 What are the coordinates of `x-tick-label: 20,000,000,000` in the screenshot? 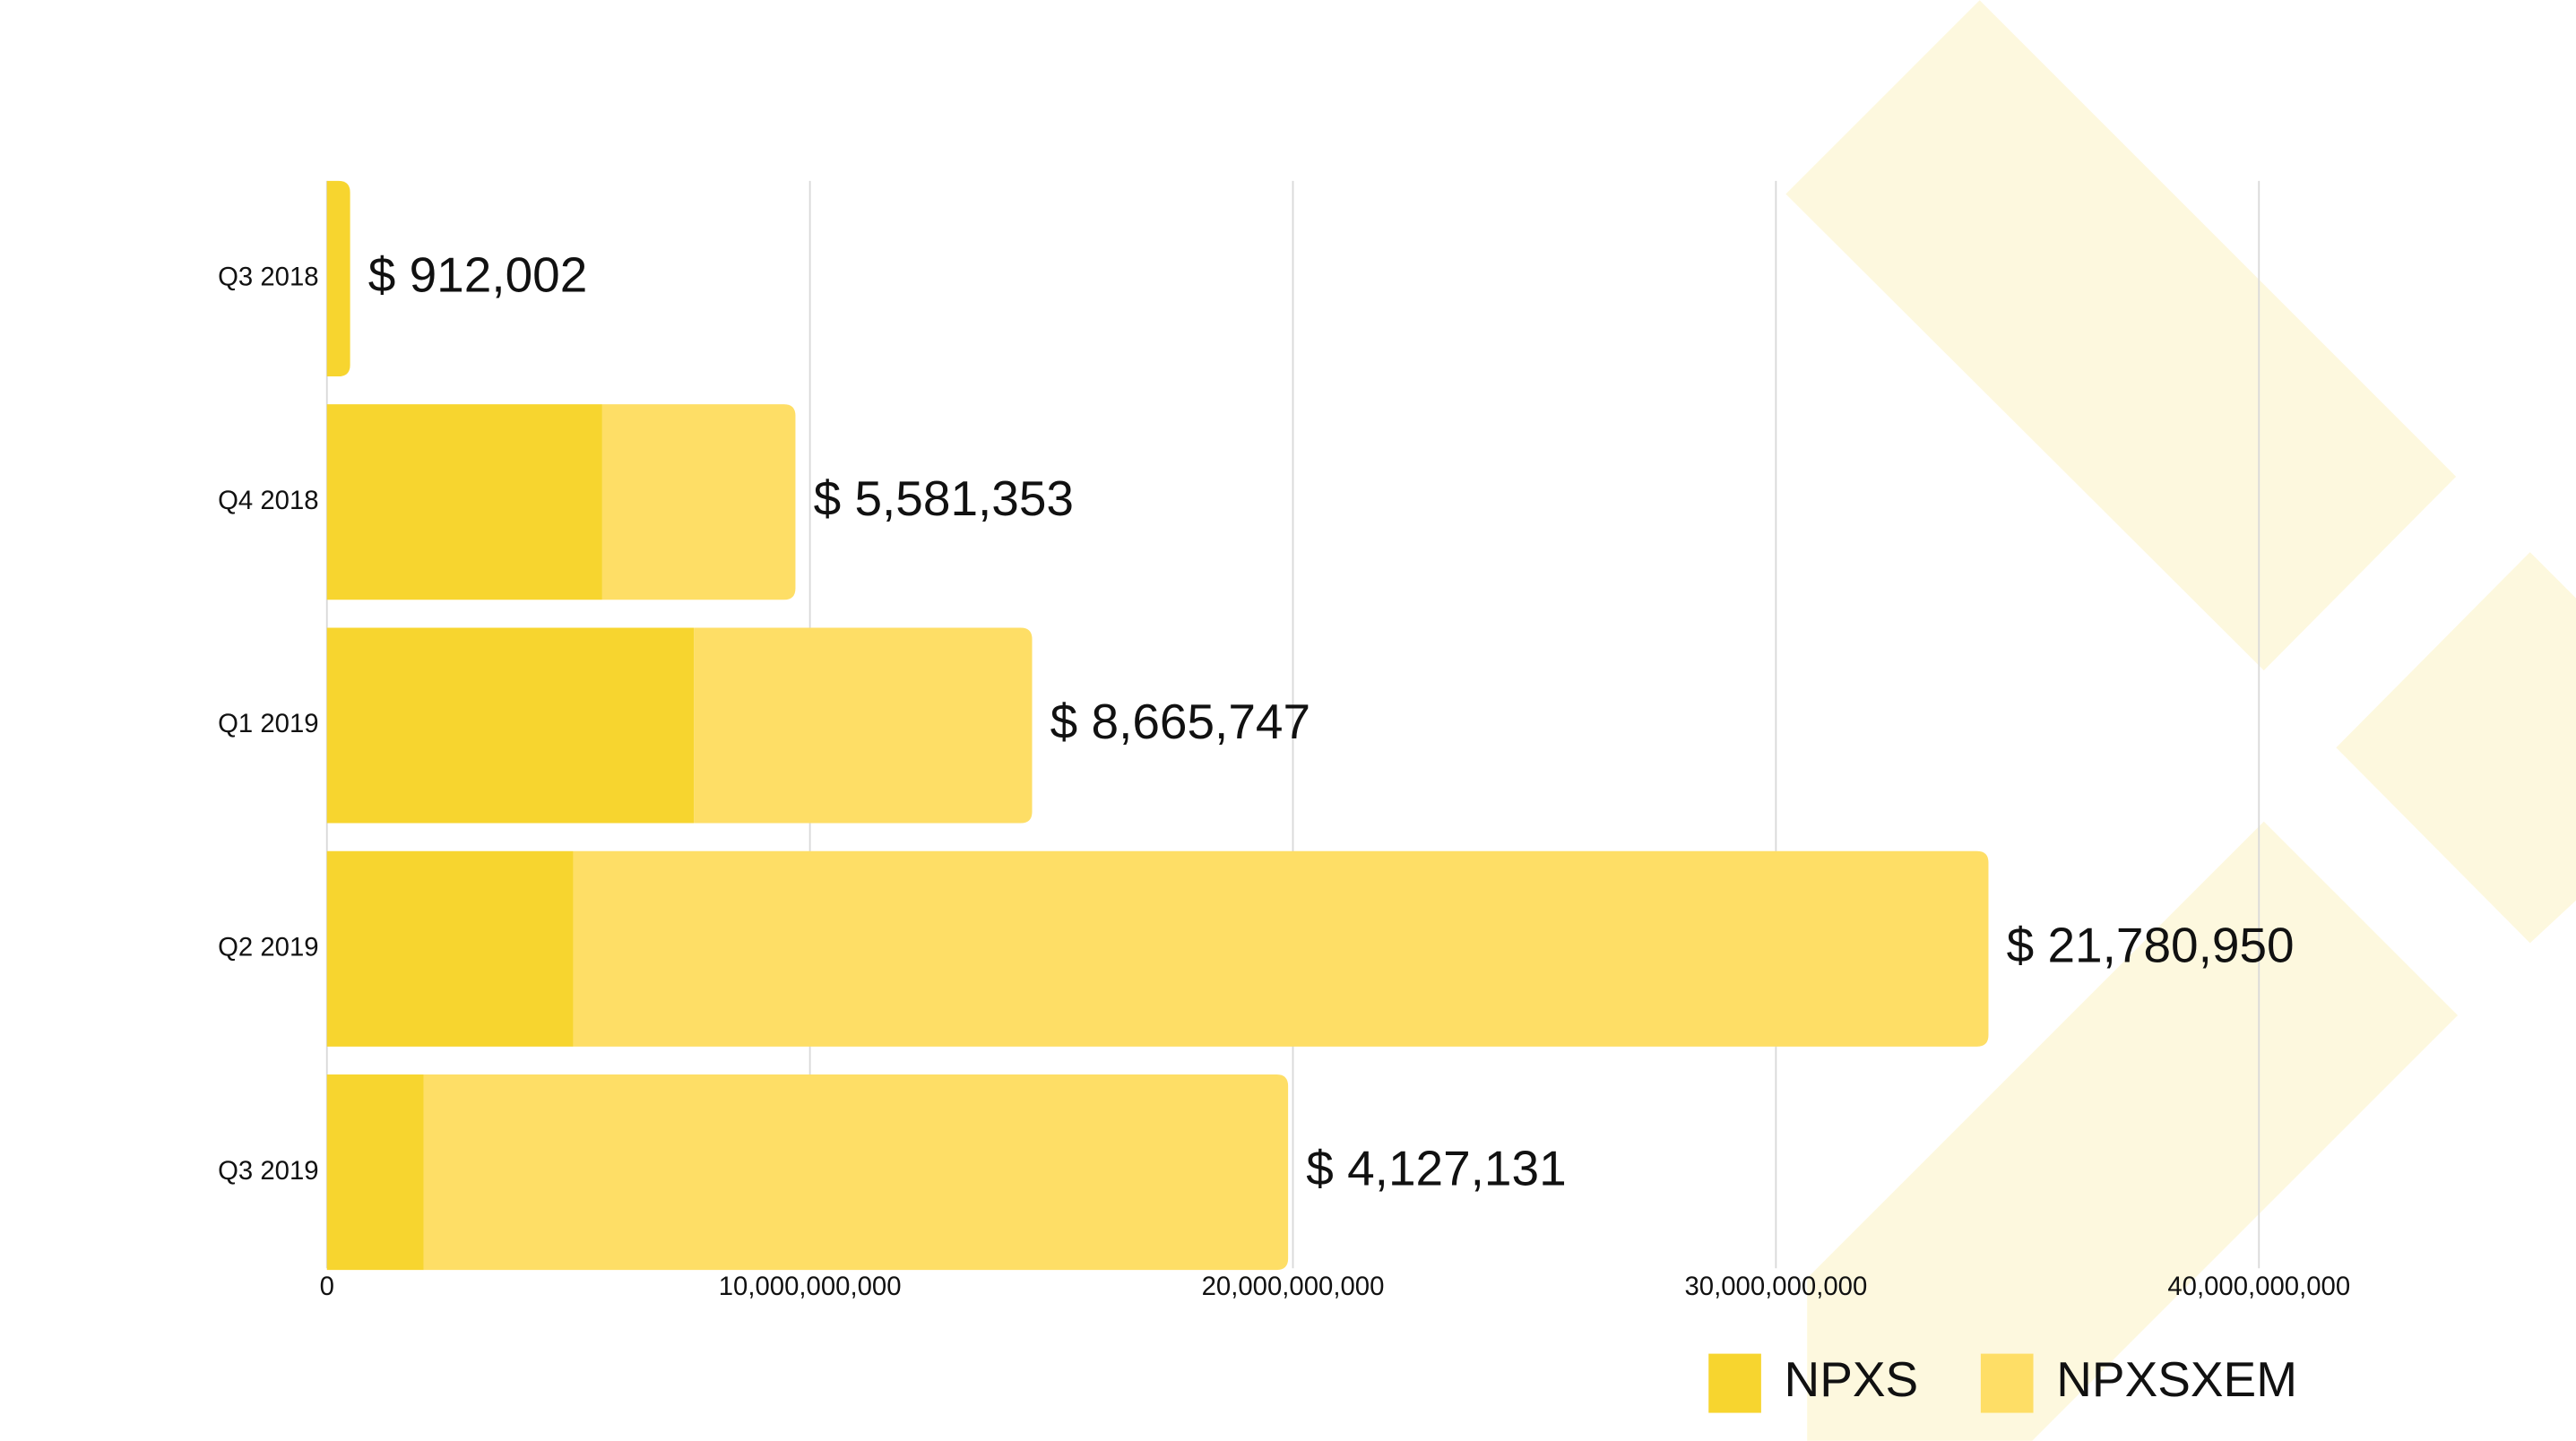 It's located at (1293, 1287).